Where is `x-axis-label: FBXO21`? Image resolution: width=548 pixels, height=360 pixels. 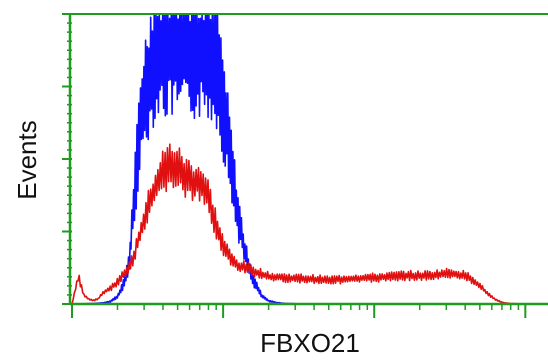
x-axis-label: FBXO21 is located at coordinates (310, 343).